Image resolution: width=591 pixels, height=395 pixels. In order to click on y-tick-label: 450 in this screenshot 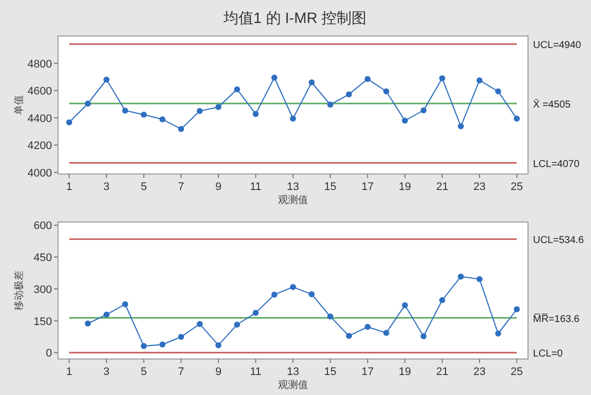, I will do `click(43, 258)`.